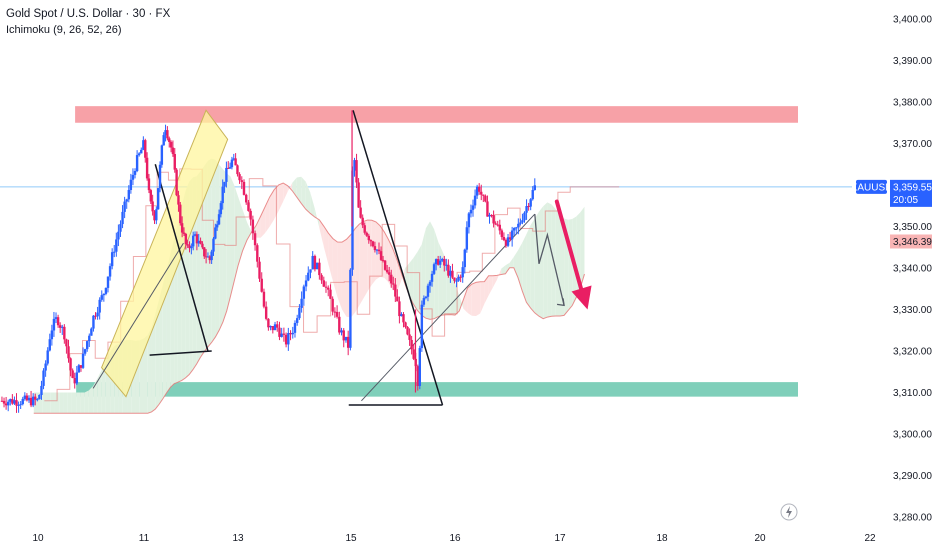  I want to click on trendline-rising-support, so click(138, 315).